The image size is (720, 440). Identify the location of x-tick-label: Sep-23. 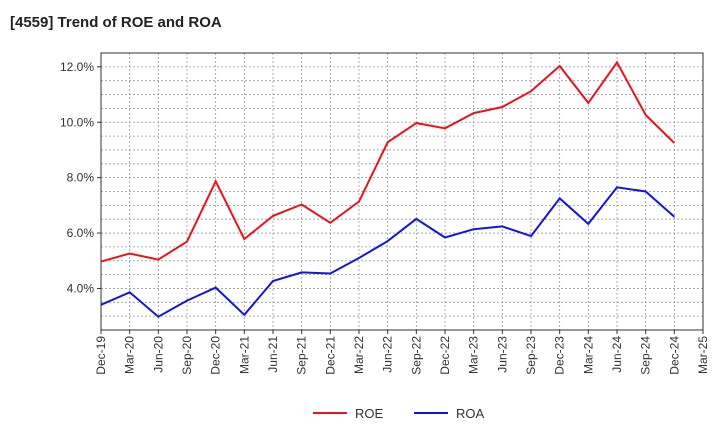
(531, 355).